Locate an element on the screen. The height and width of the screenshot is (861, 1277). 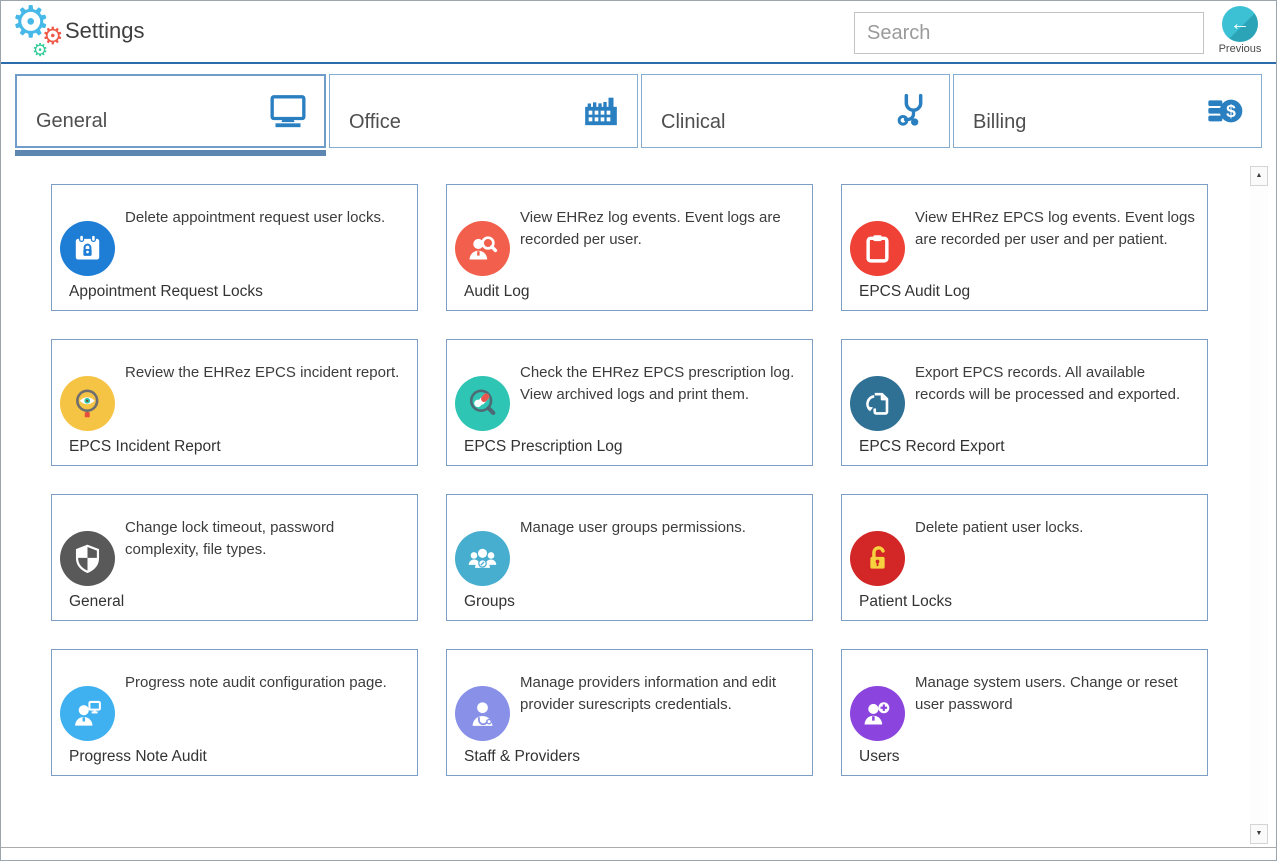
billing-coins-icon: $ is located at coordinates (1225, 111).